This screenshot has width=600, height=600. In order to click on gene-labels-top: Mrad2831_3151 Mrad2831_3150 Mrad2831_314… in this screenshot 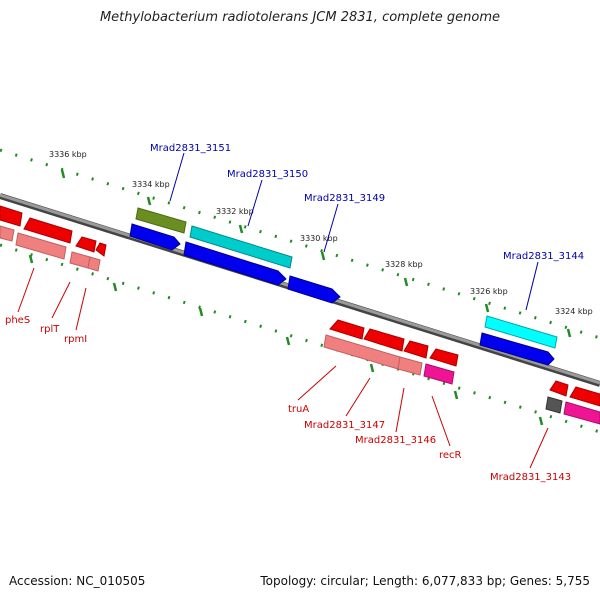, I will do `click(367, 202)`.